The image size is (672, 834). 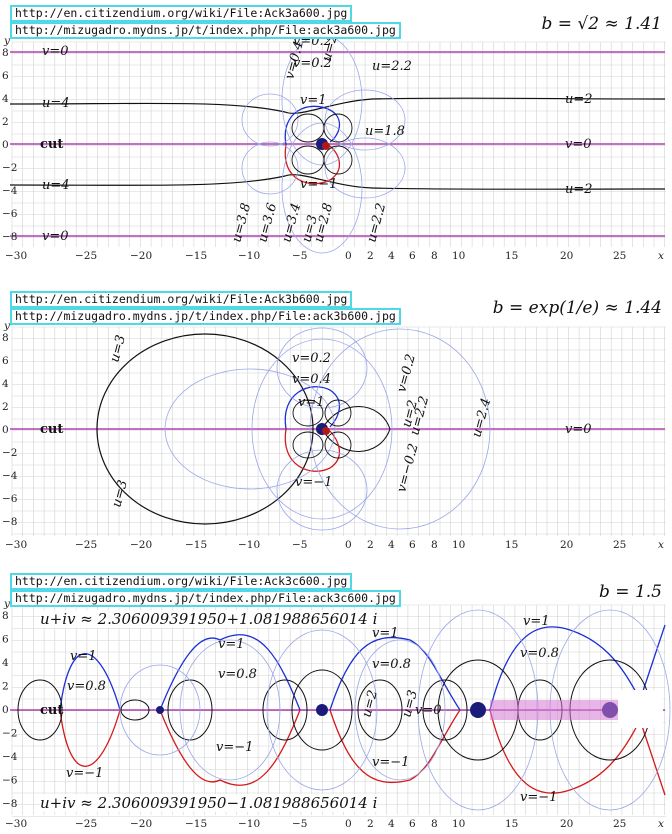 I want to click on dark-contours, so click(x=322, y=144).